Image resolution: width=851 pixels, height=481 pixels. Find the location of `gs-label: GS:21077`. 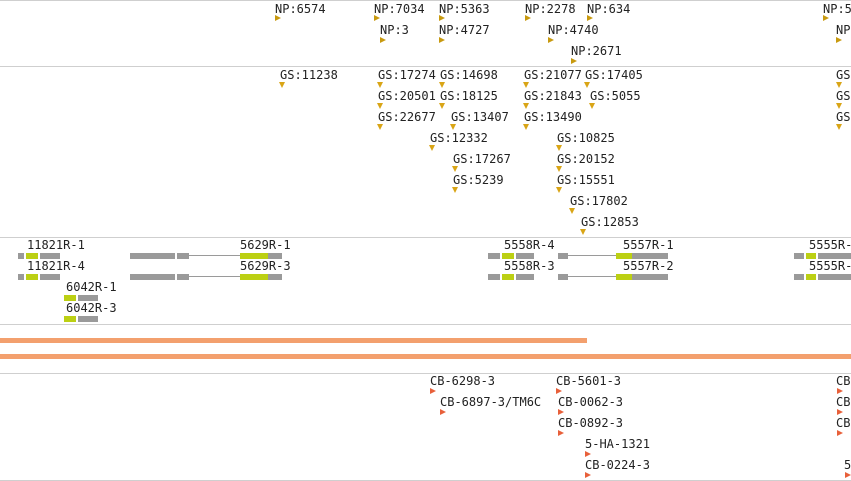

gs-label: GS:21077 is located at coordinates (553, 75).